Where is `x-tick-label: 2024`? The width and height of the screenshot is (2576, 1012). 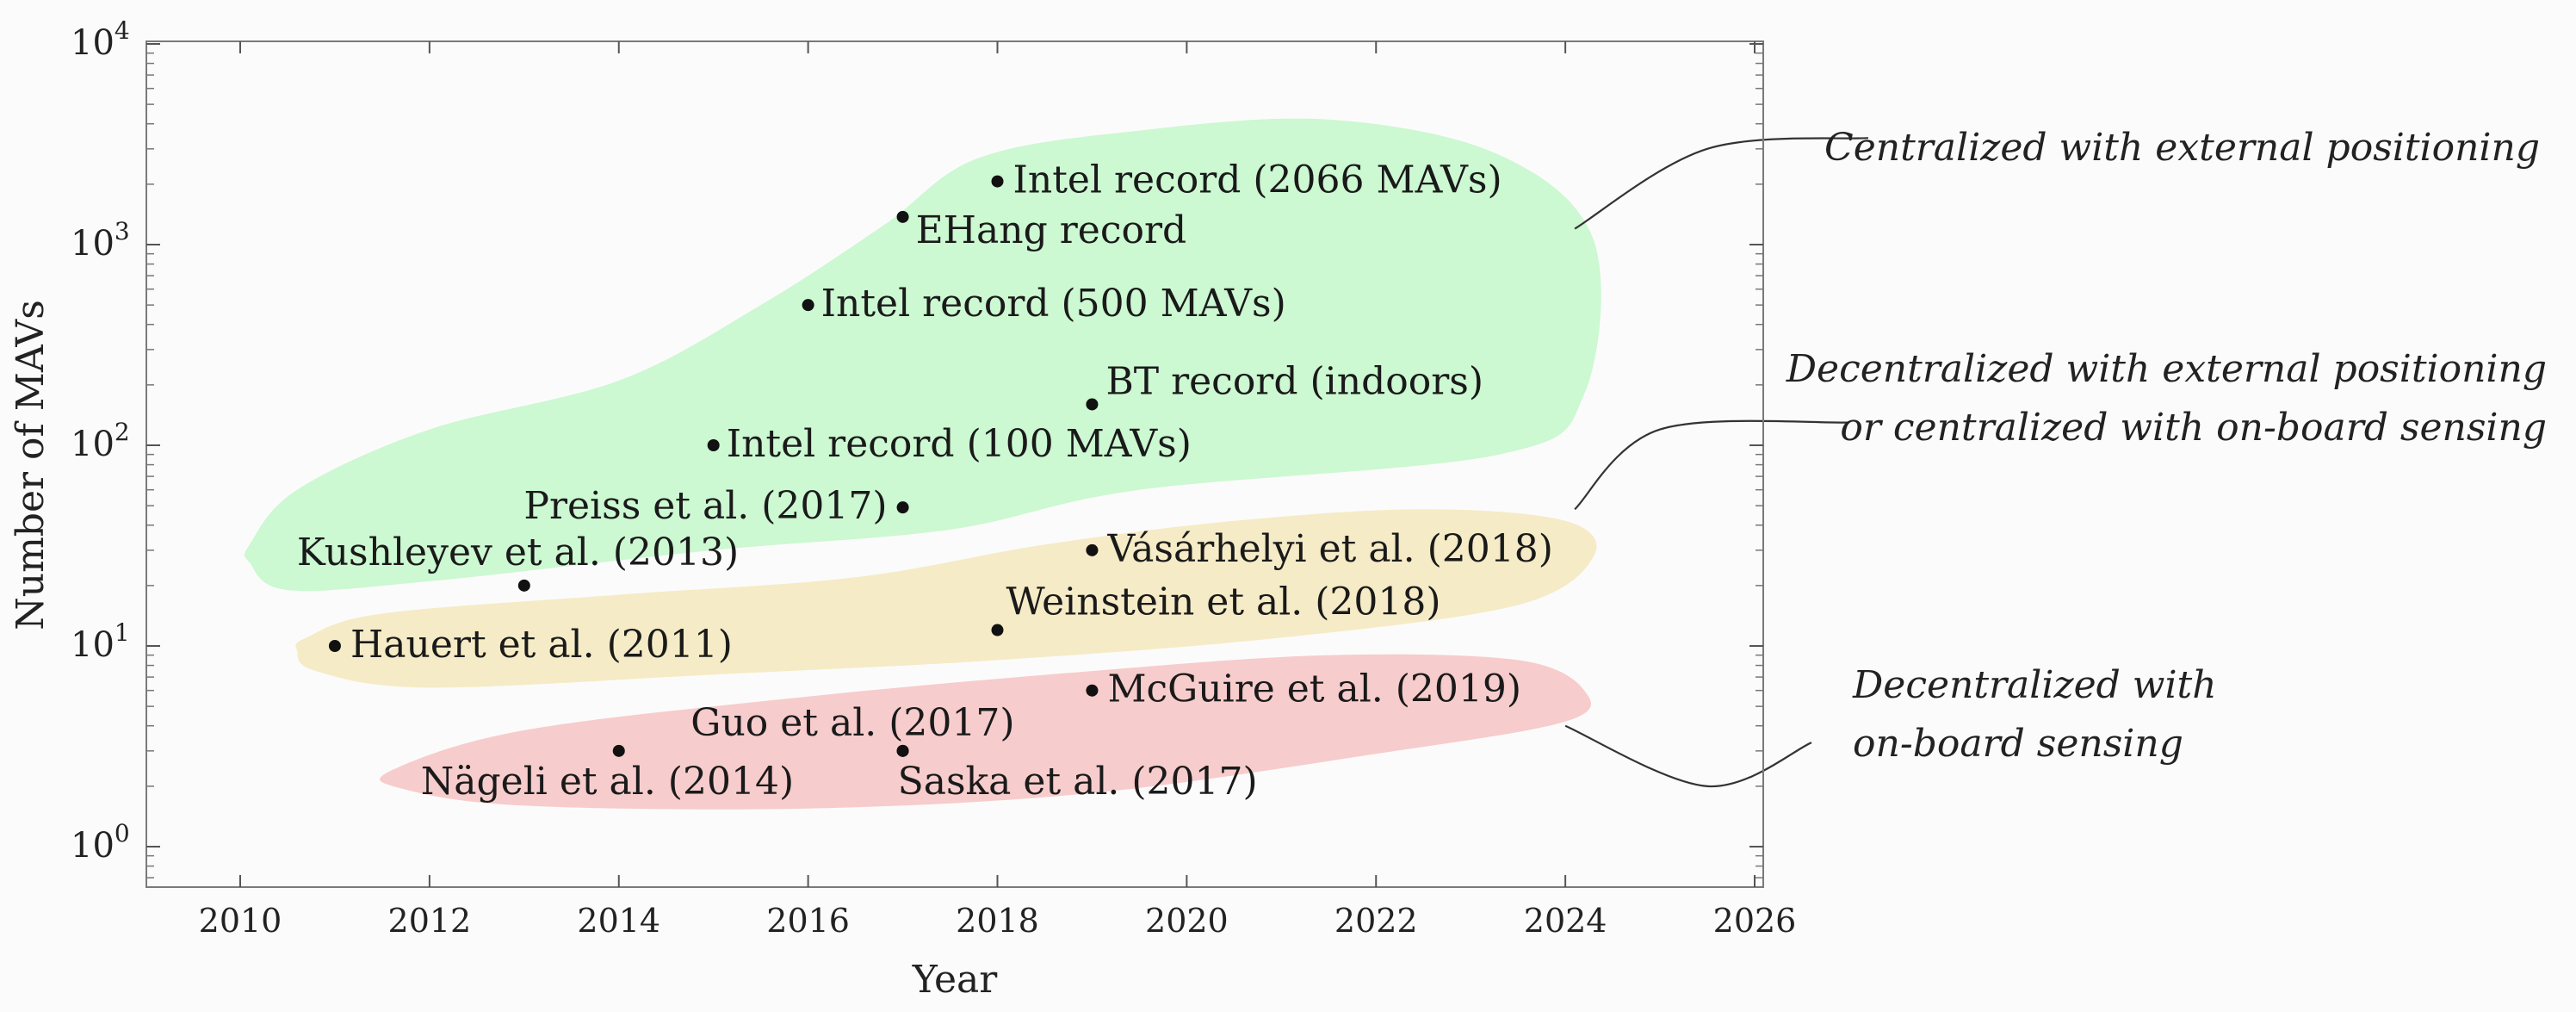
x-tick-label: 2024 is located at coordinates (1565, 921).